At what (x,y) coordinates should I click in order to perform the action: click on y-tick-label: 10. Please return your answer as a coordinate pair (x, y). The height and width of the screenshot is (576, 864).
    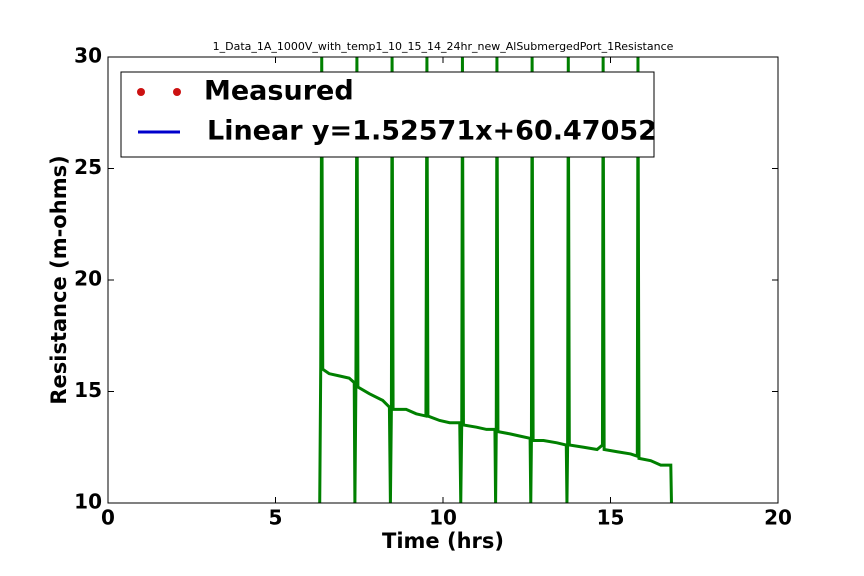
    Looking at the image, I should click on (88, 502).